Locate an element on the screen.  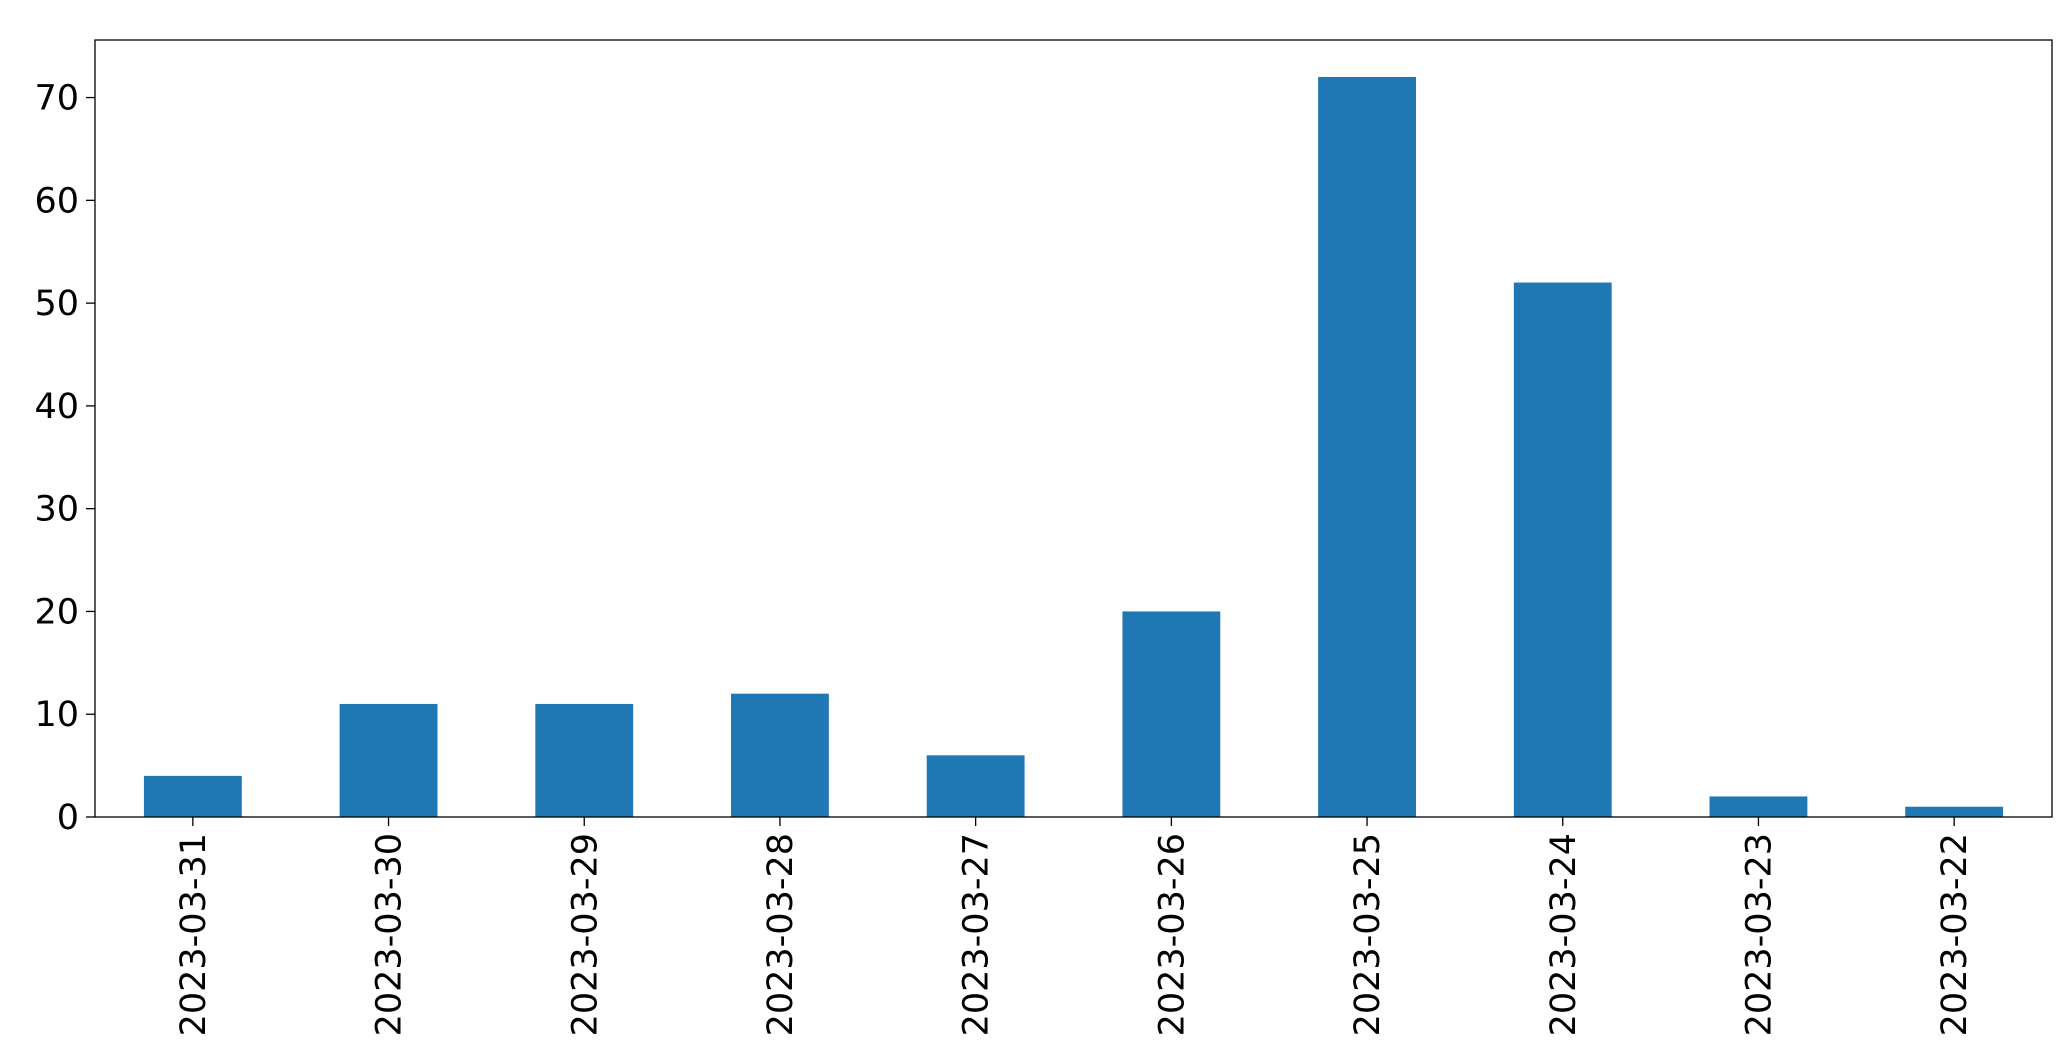
y-tick-label: 70 is located at coordinates (56, 99).